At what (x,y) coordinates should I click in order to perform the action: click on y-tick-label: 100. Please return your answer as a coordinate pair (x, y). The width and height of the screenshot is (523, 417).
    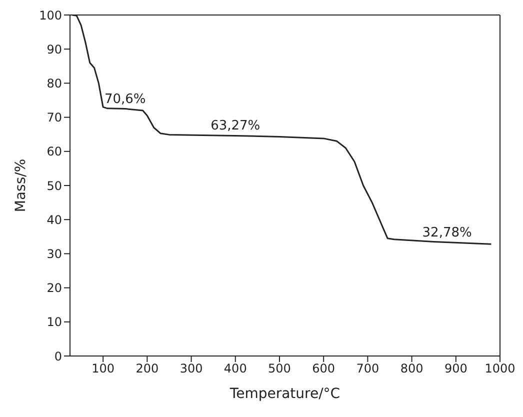
    Looking at the image, I should click on (50, 15).